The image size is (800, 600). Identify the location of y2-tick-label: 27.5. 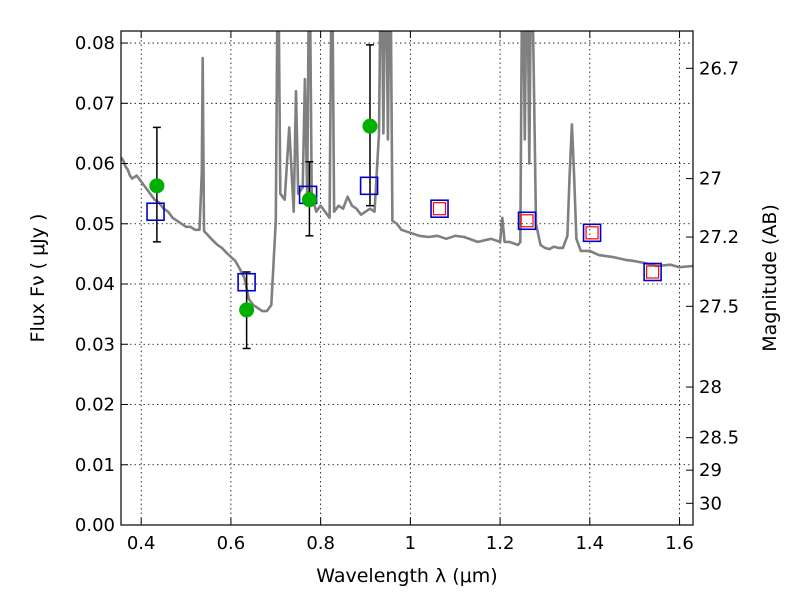
(719, 306).